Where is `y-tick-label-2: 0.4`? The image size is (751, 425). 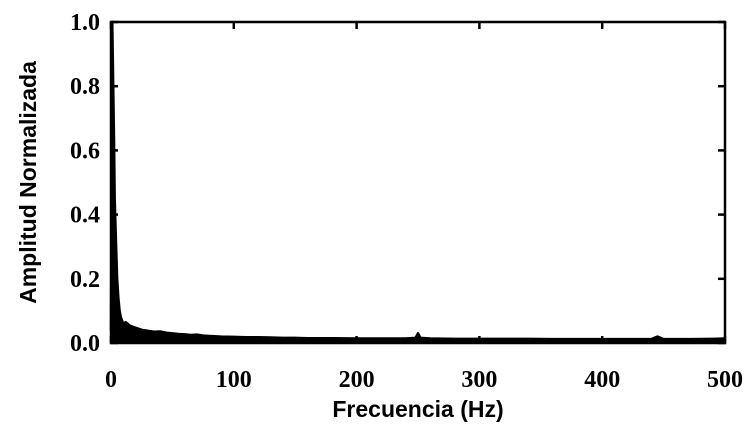 y-tick-label-2: 0.4 is located at coordinates (85, 216).